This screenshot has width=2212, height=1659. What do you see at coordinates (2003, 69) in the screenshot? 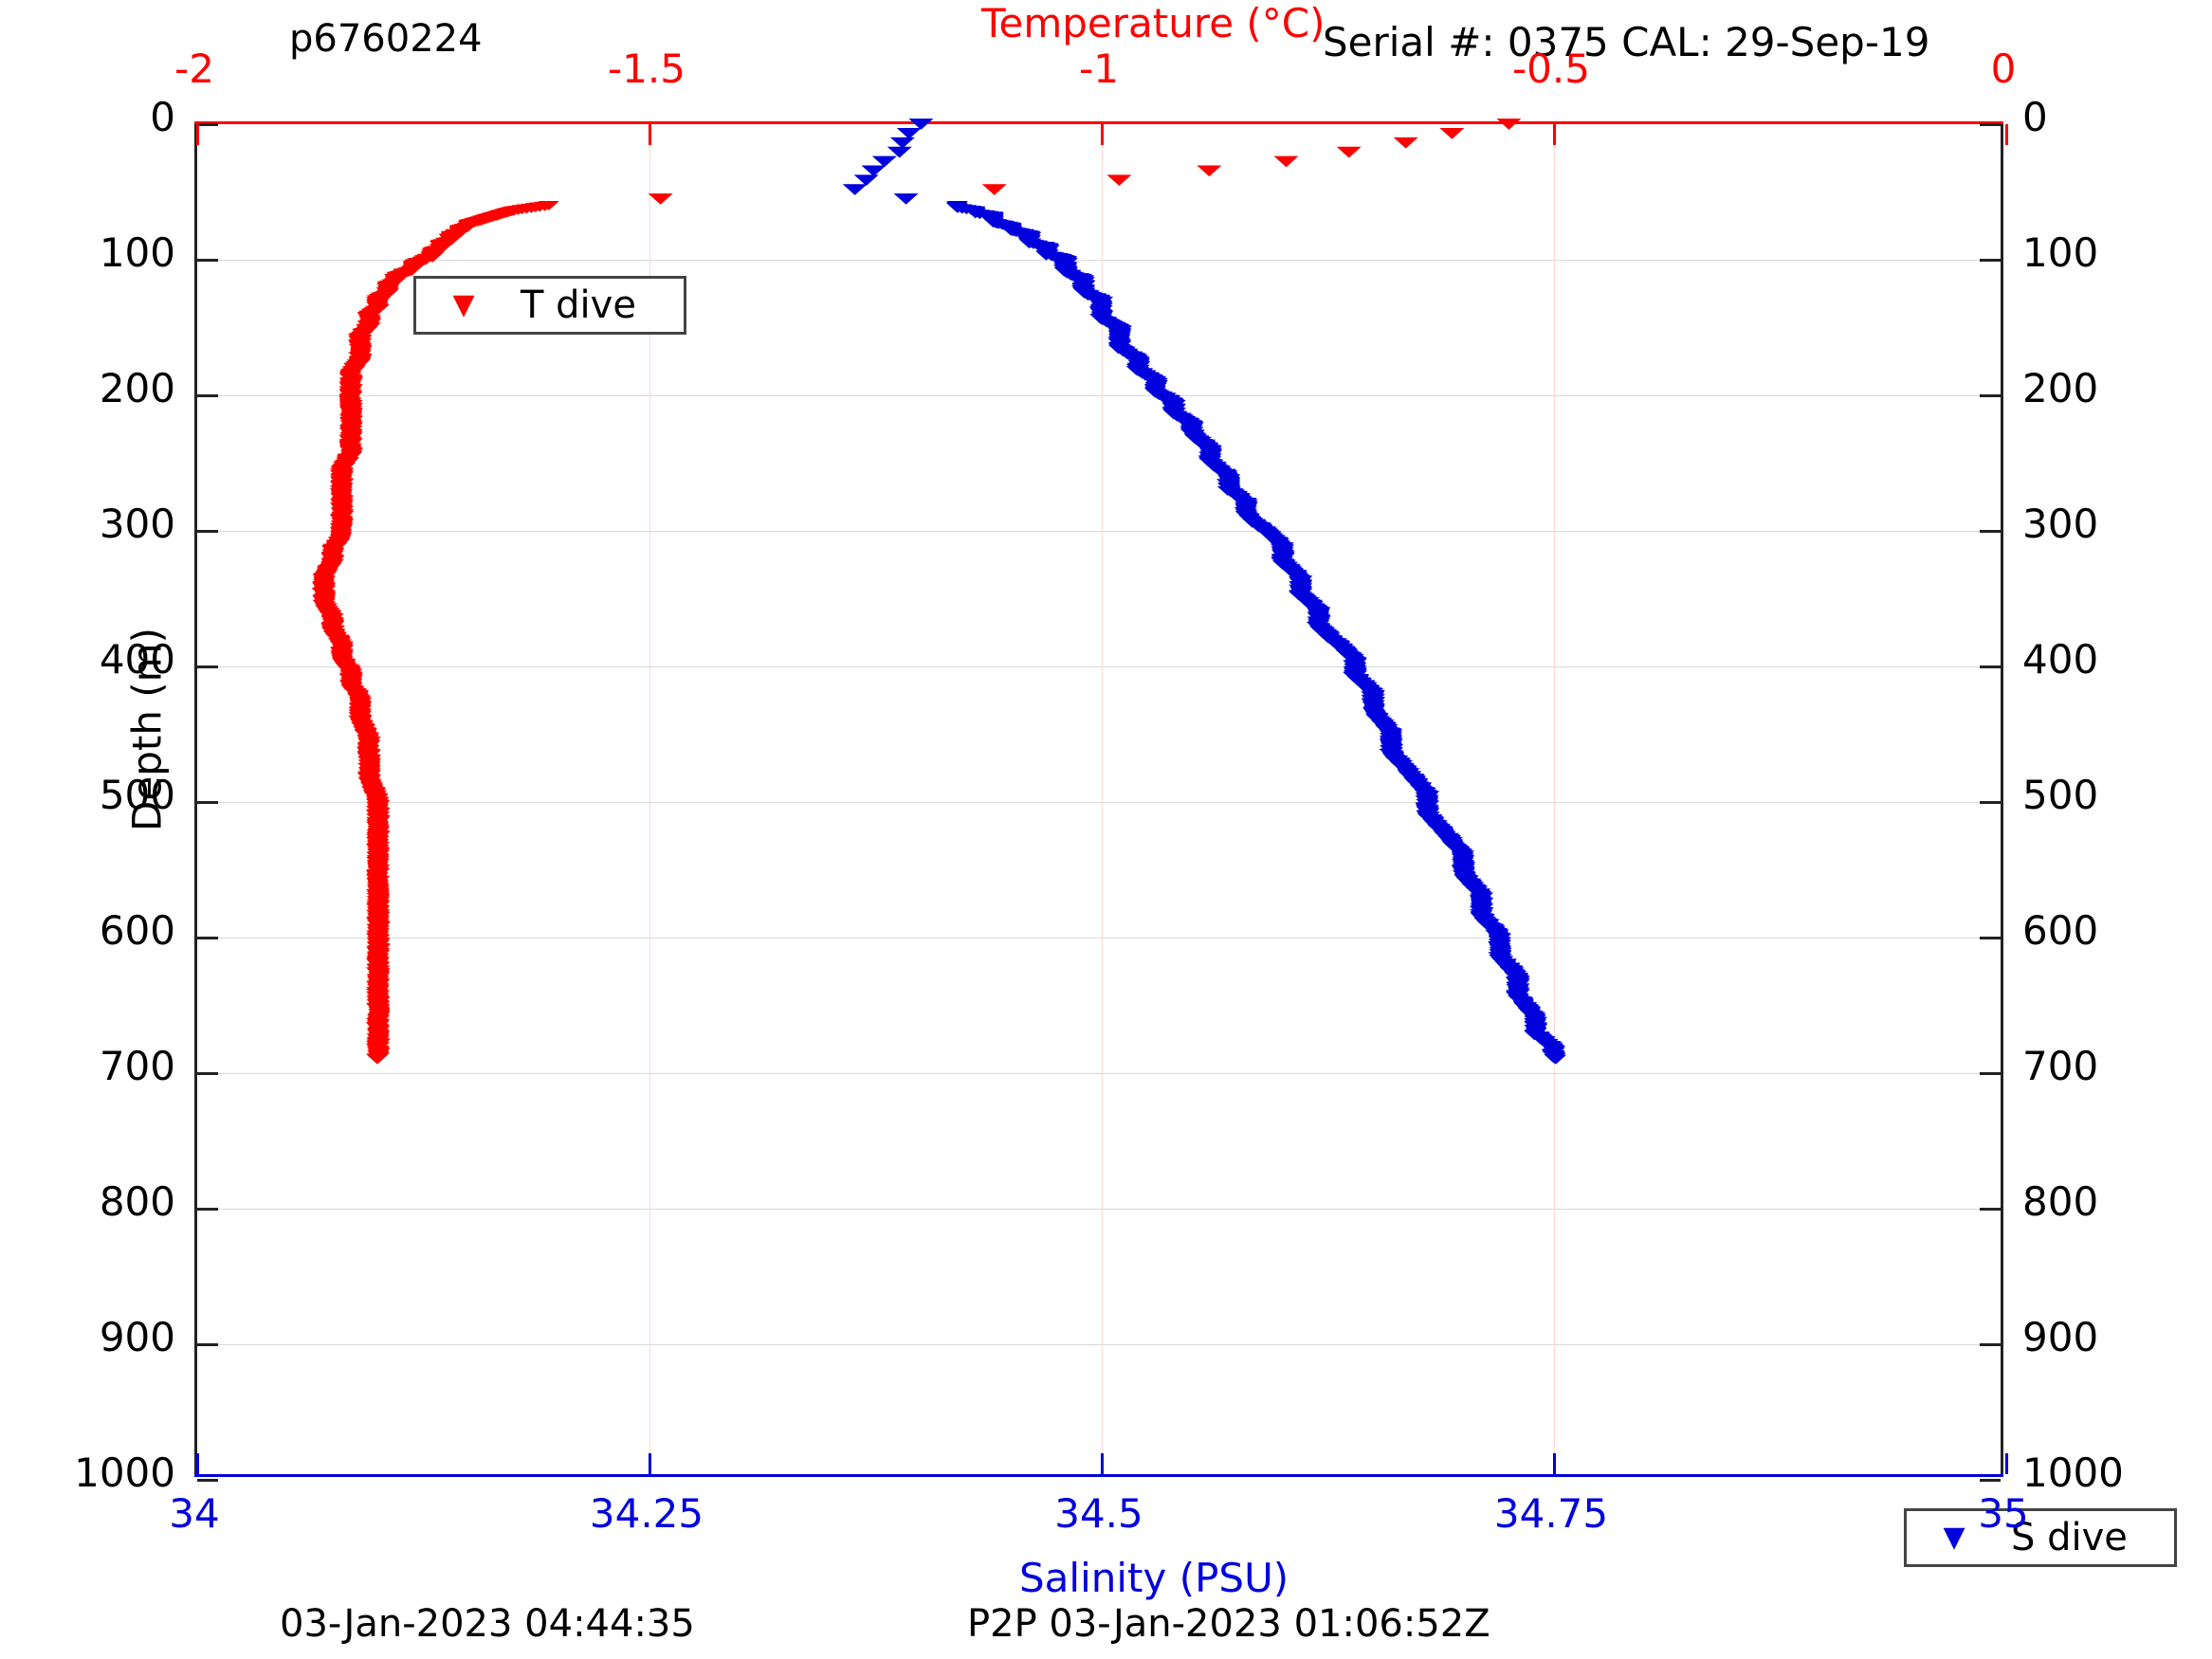
I see `tick-label-temperature: 0` at bounding box center [2003, 69].